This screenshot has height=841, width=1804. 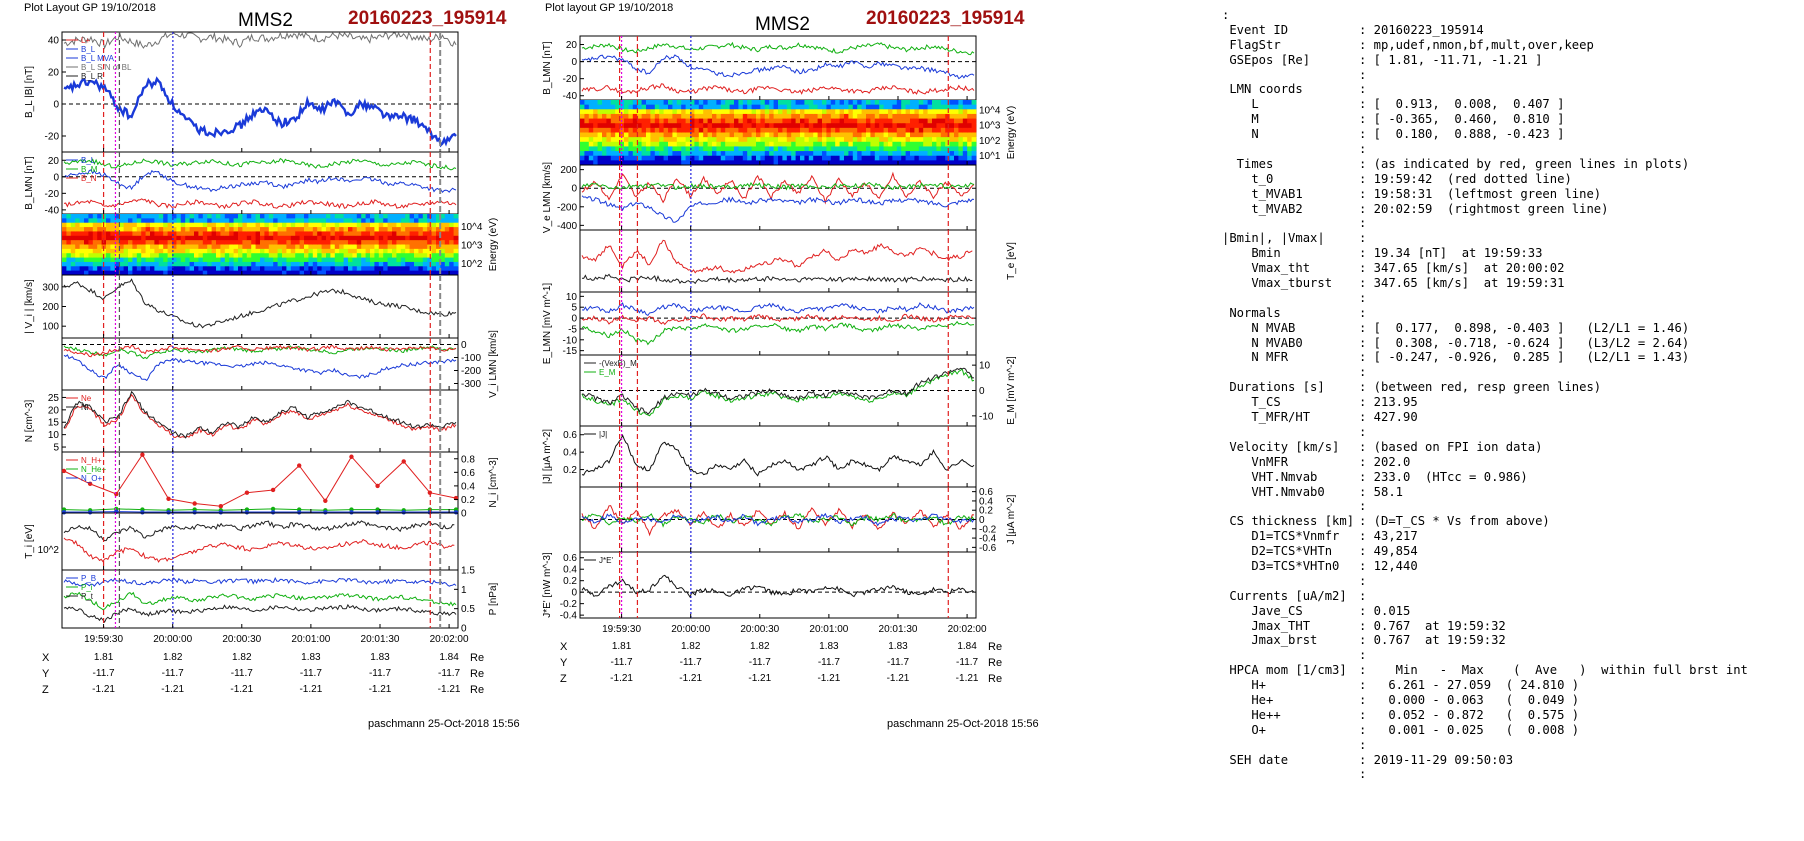 What do you see at coordinates (1465, 178) in the screenshot?
I see `summary-value: : 19:59:42 (red dotted line)` at bounding box center [1465, 178].